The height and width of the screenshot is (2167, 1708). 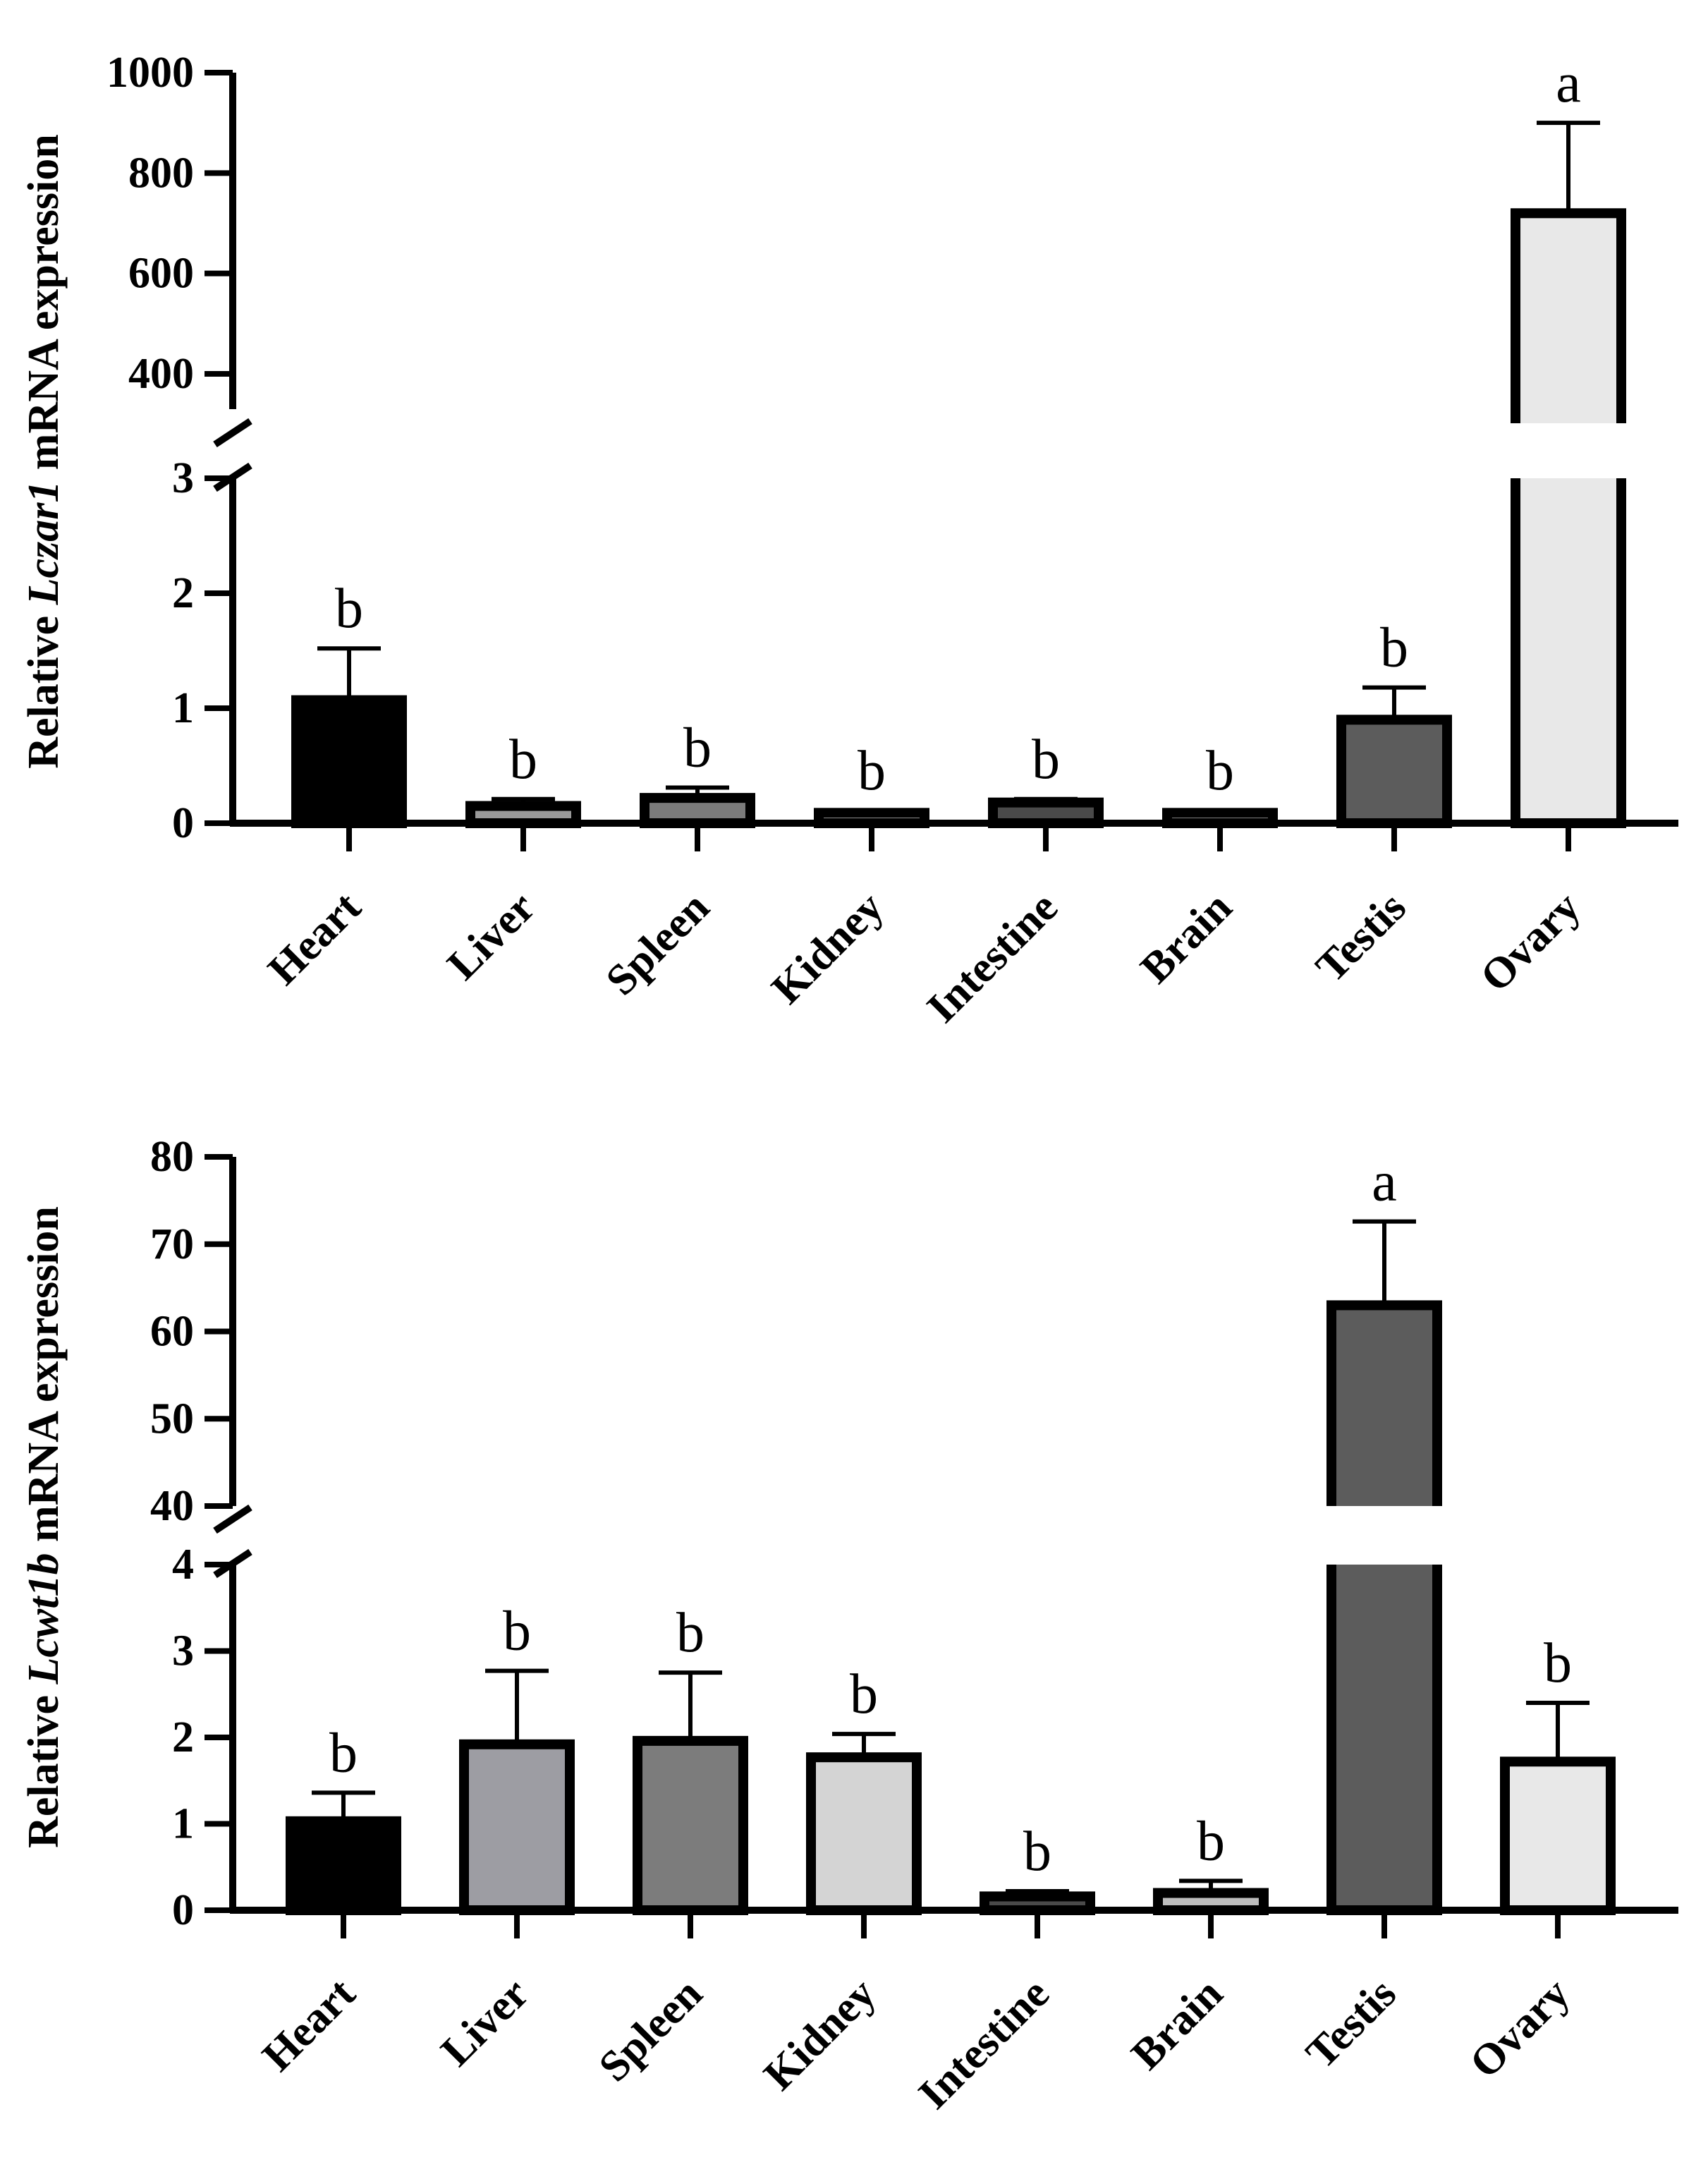 I want to click on y-axis-title: Relative Lczar1 mRNA expression, so click(x=44, y=452).